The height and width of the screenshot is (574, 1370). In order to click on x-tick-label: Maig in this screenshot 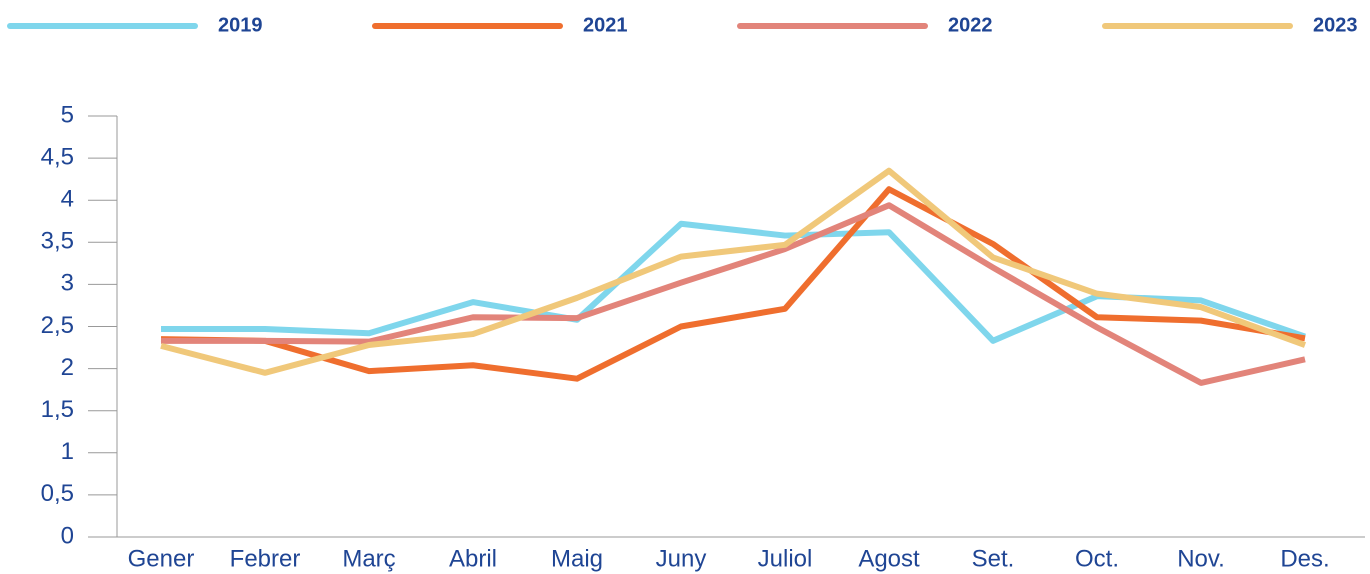, I will do `click(577, 558)`.